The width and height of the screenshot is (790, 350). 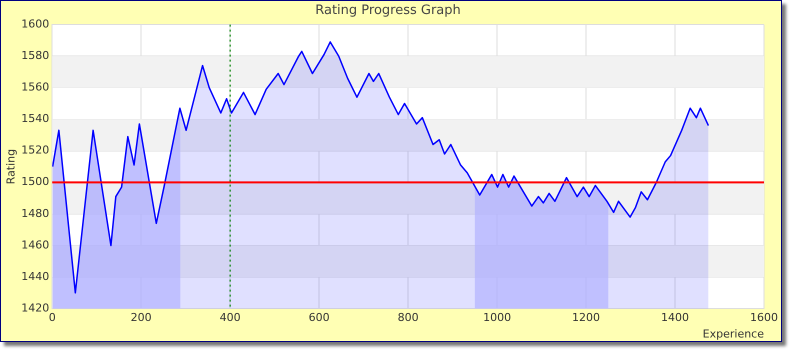 I want to click on x-tick-label: 1400, so click(x=675, y=317).